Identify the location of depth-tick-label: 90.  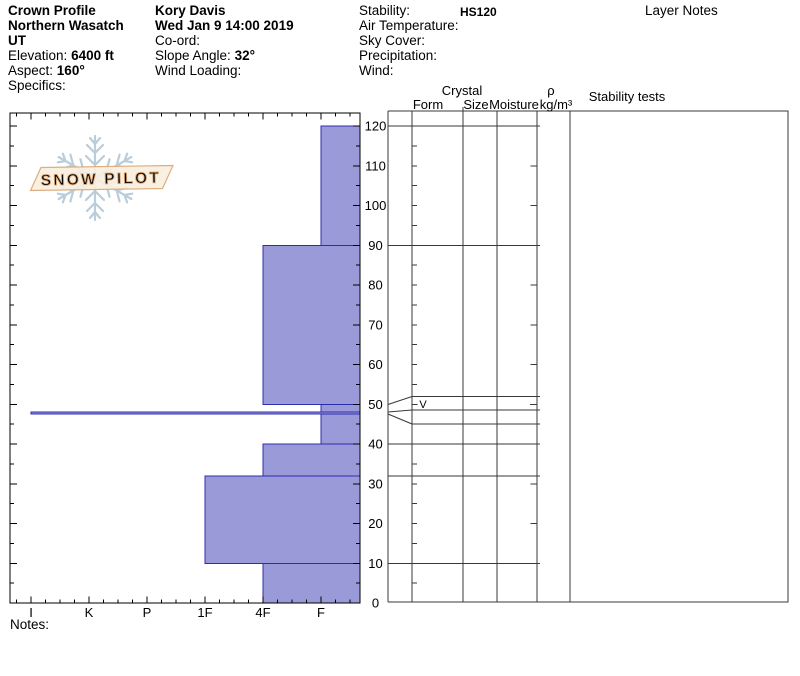
(375, 245).